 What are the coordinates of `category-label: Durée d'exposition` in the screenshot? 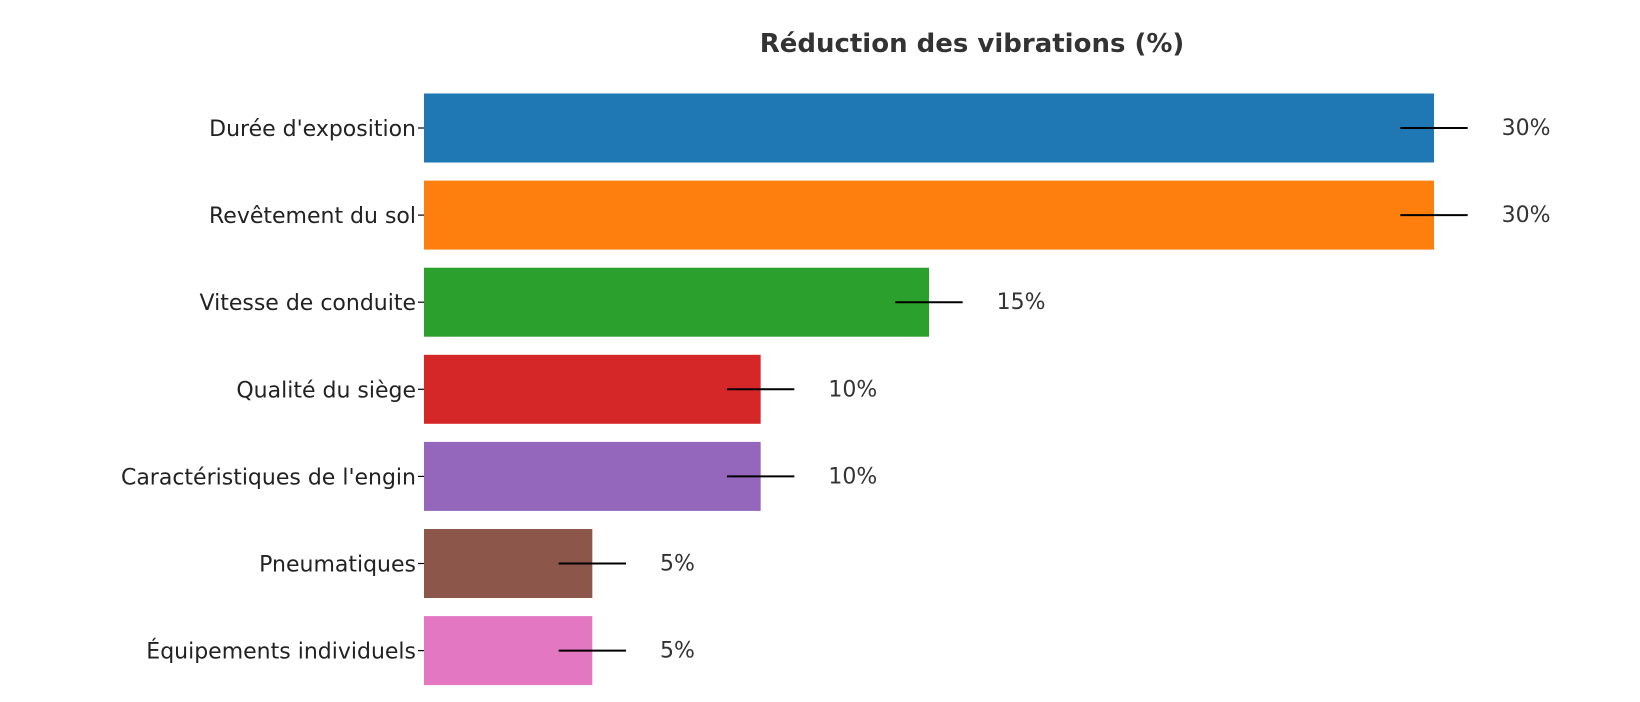 It's located at (312, 129).